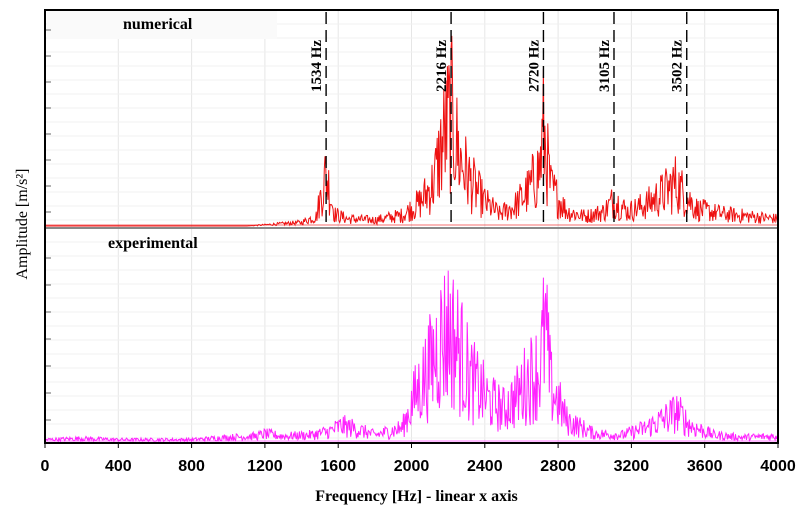 Image resolution: width=805 pixels, height=513 pixels. Describe the element at coordinates (705, 466) in the screenshot. I see `x-tick-label: 3600` at that location.